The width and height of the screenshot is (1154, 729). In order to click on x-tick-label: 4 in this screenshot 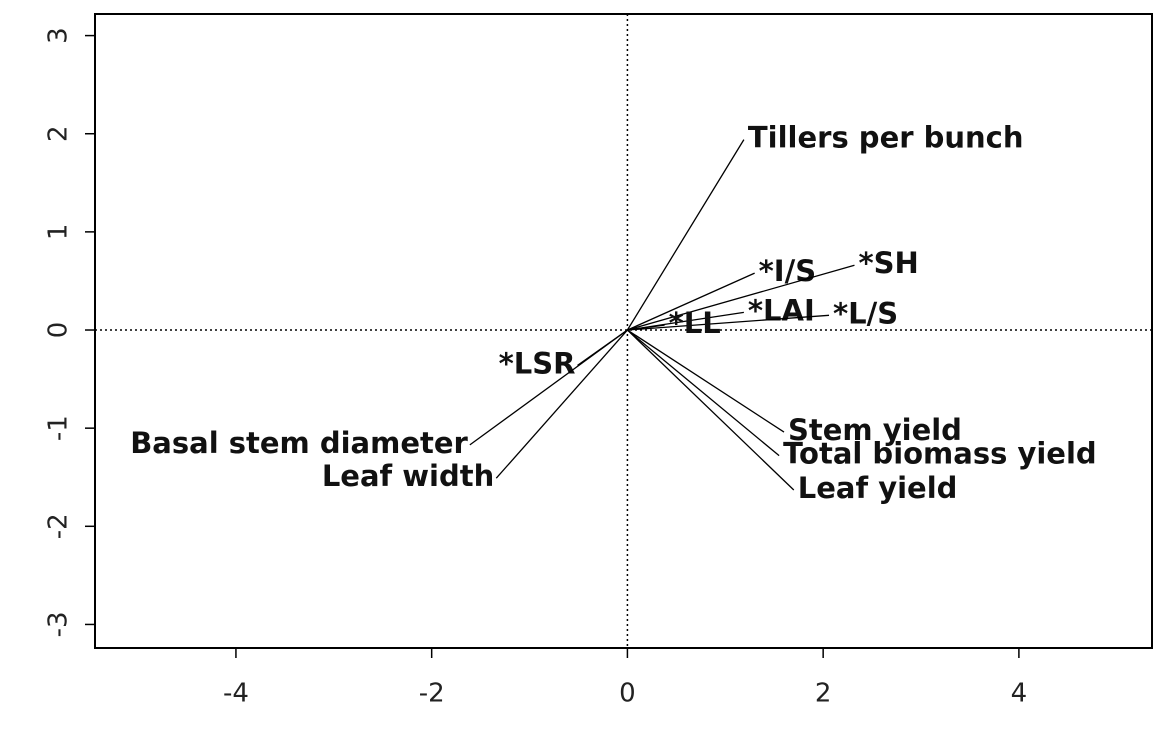, I will do `click(1019, 694)`.